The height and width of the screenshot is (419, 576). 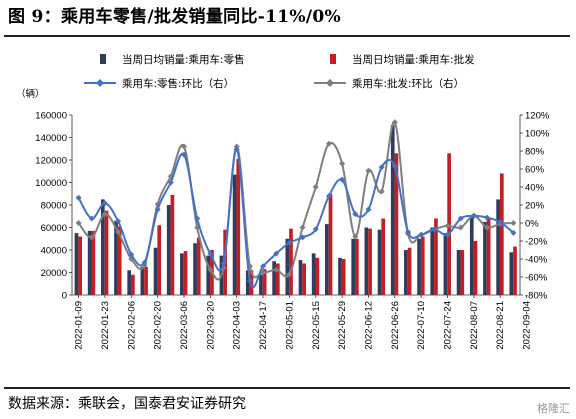 I want to click on footer-rule, so click(x=287, y=388).